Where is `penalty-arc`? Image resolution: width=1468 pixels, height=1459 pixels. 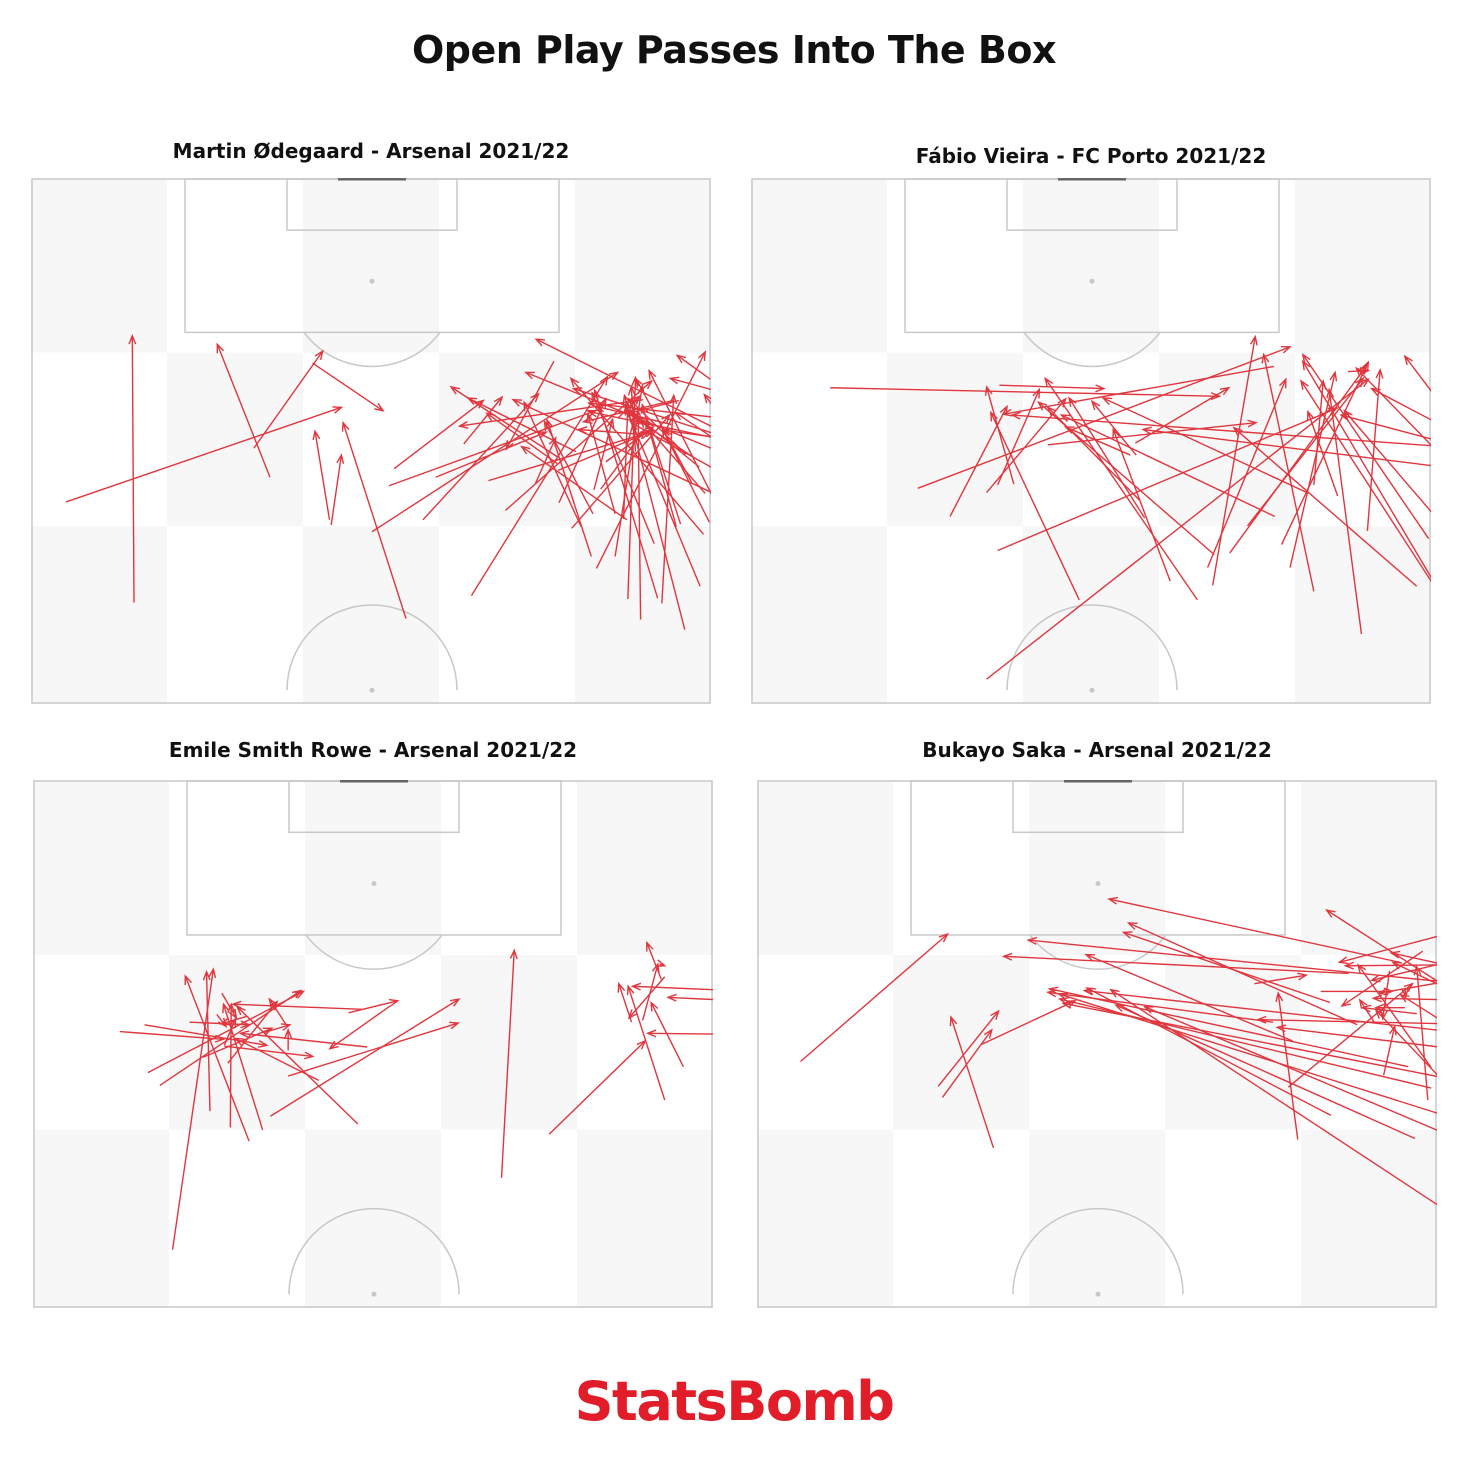 penalty-arc is located at coordinates (1092, 349).